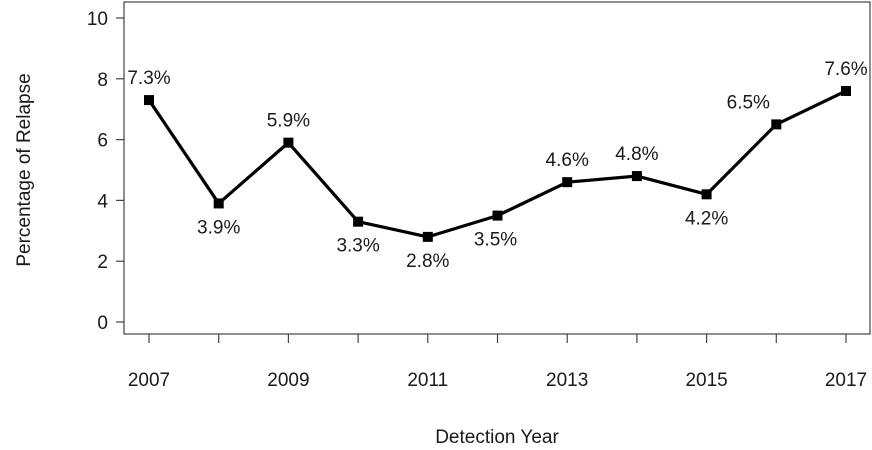  I want to click on data-label: 7.6%, so click(845, 69).